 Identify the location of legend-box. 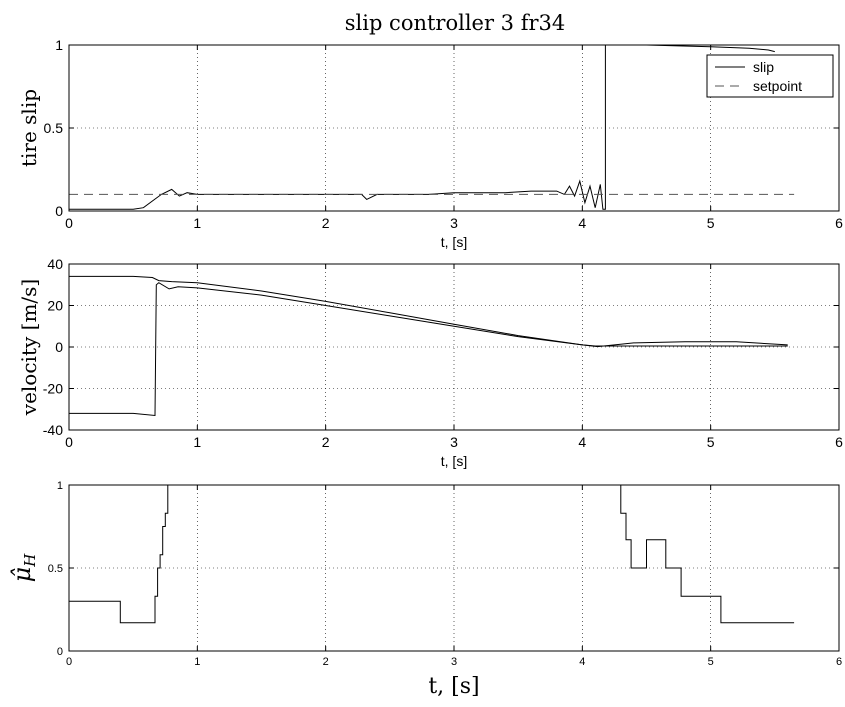
(770, 76).